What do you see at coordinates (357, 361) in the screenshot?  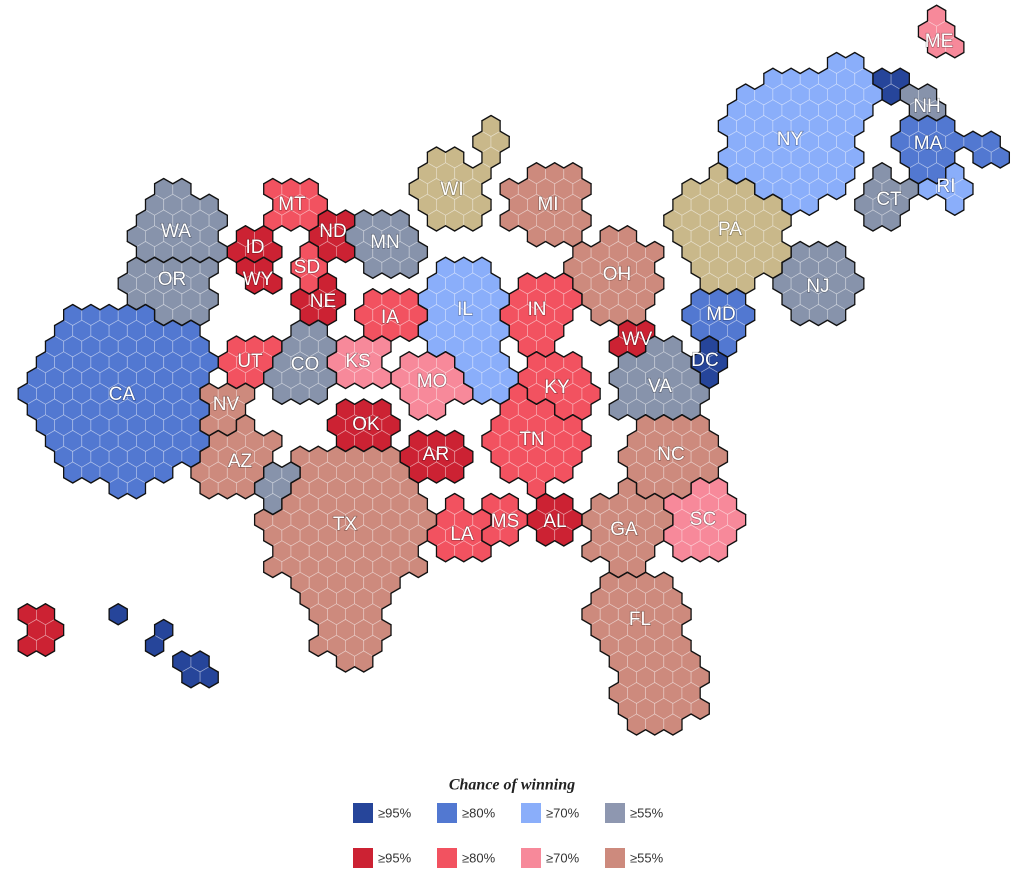 I see `state-label: KS` at bounding box center [357, 361].